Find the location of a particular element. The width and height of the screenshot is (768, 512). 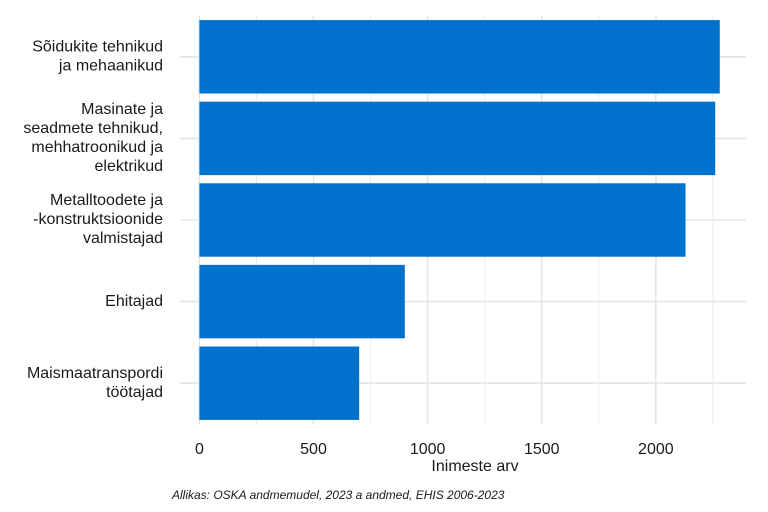

x-axis-title: Inimeste arv is located at coordinates (474, 466).